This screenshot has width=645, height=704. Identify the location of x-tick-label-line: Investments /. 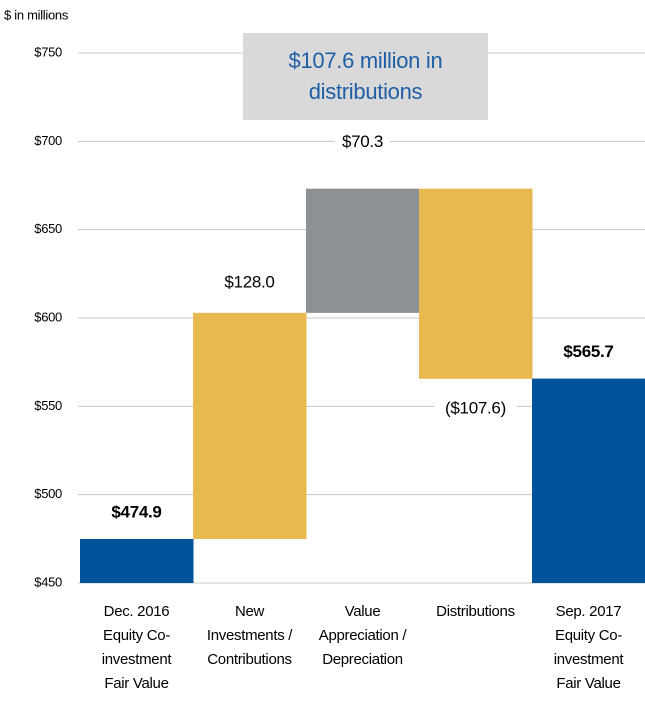
(250, 635).